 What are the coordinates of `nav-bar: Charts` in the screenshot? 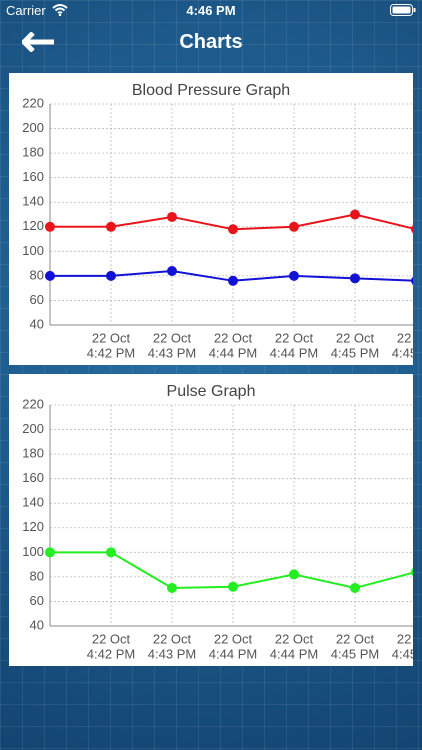 It's located at (211, 42).